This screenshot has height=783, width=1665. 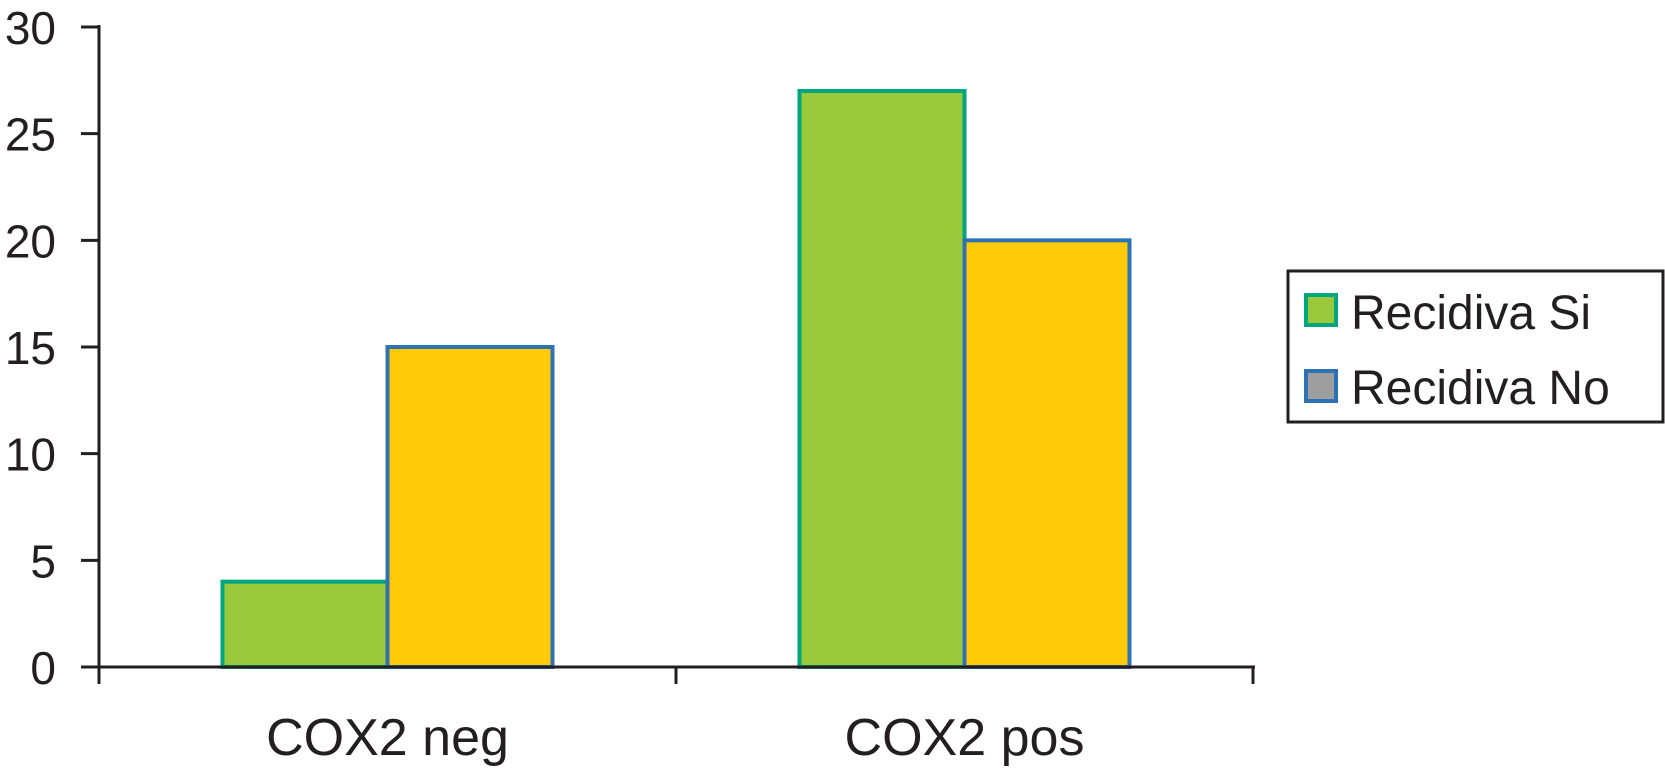 I want to click on legend-label-recidiva-si: Recidiva Si, so click(x=1471, y=313).